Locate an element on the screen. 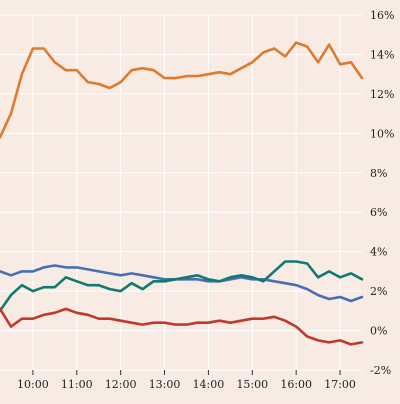  y-tick-label: 8% is located at coordinates (378, 173).